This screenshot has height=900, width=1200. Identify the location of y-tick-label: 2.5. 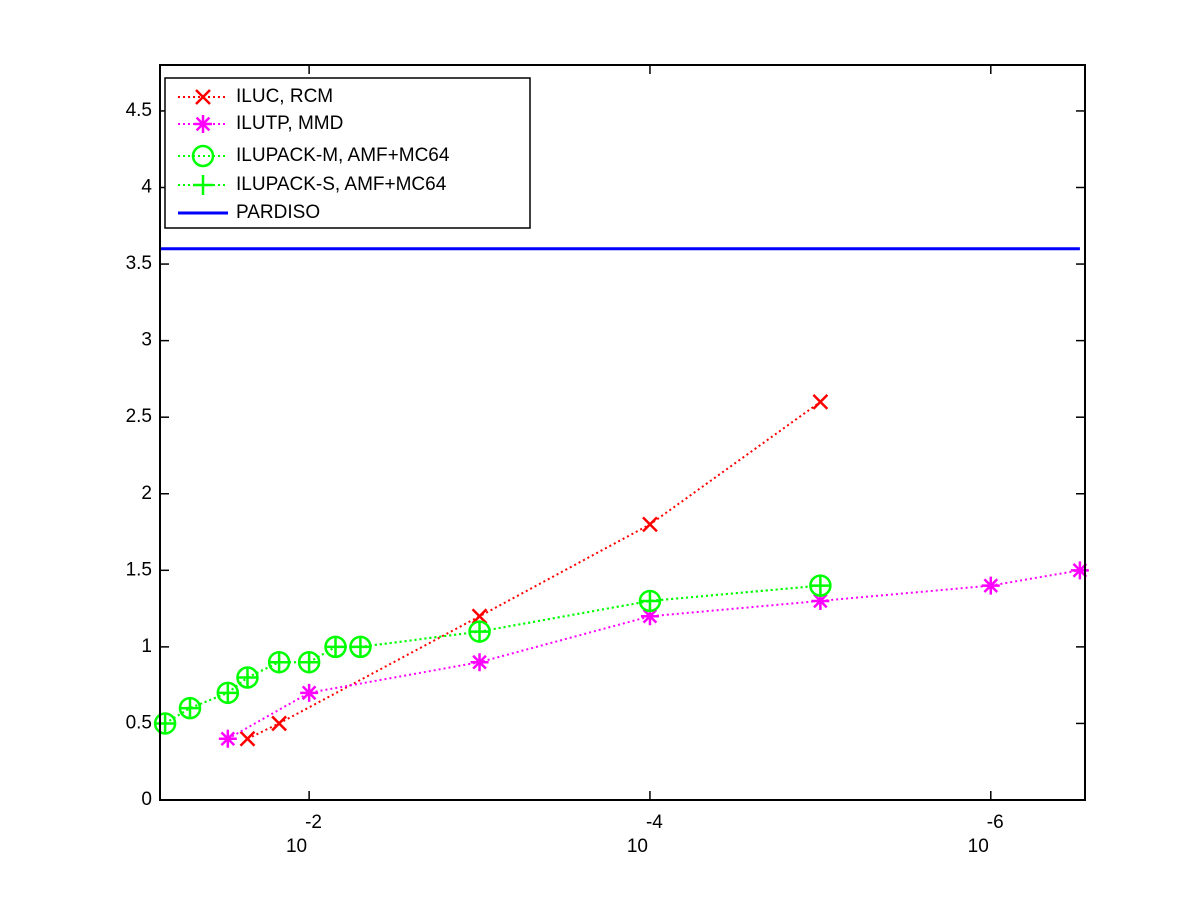
(139, 416).